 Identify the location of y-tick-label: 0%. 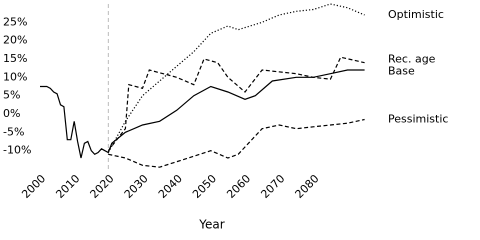
(11, 113).